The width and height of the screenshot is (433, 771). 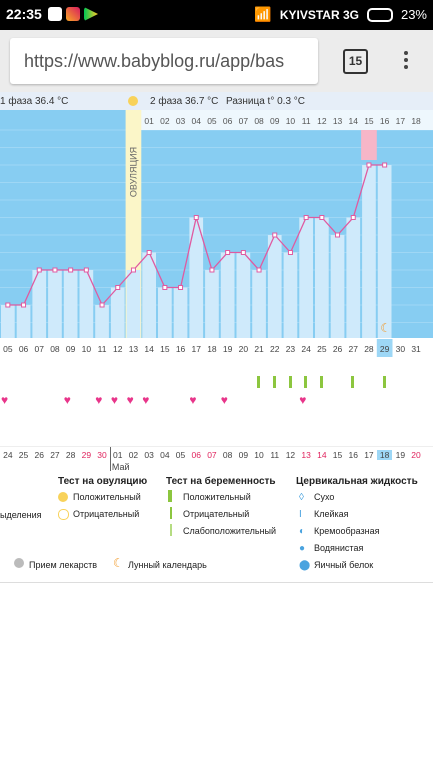 What do you see at coordinates (197, 121) in the screenshot?
I see `cycle-day-label: 04` at bounding box center [197, 121].